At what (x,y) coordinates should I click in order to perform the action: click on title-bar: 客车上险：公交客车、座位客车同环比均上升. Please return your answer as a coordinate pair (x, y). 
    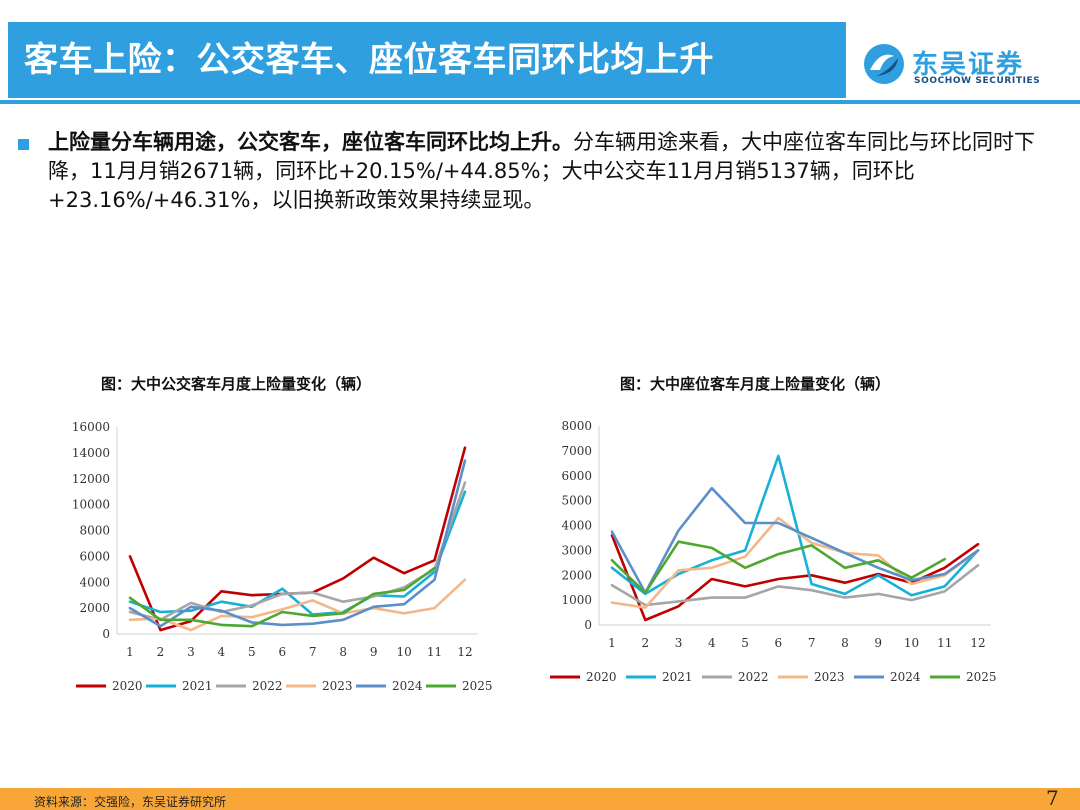
    Looking at the image, I should click on (427, 60).